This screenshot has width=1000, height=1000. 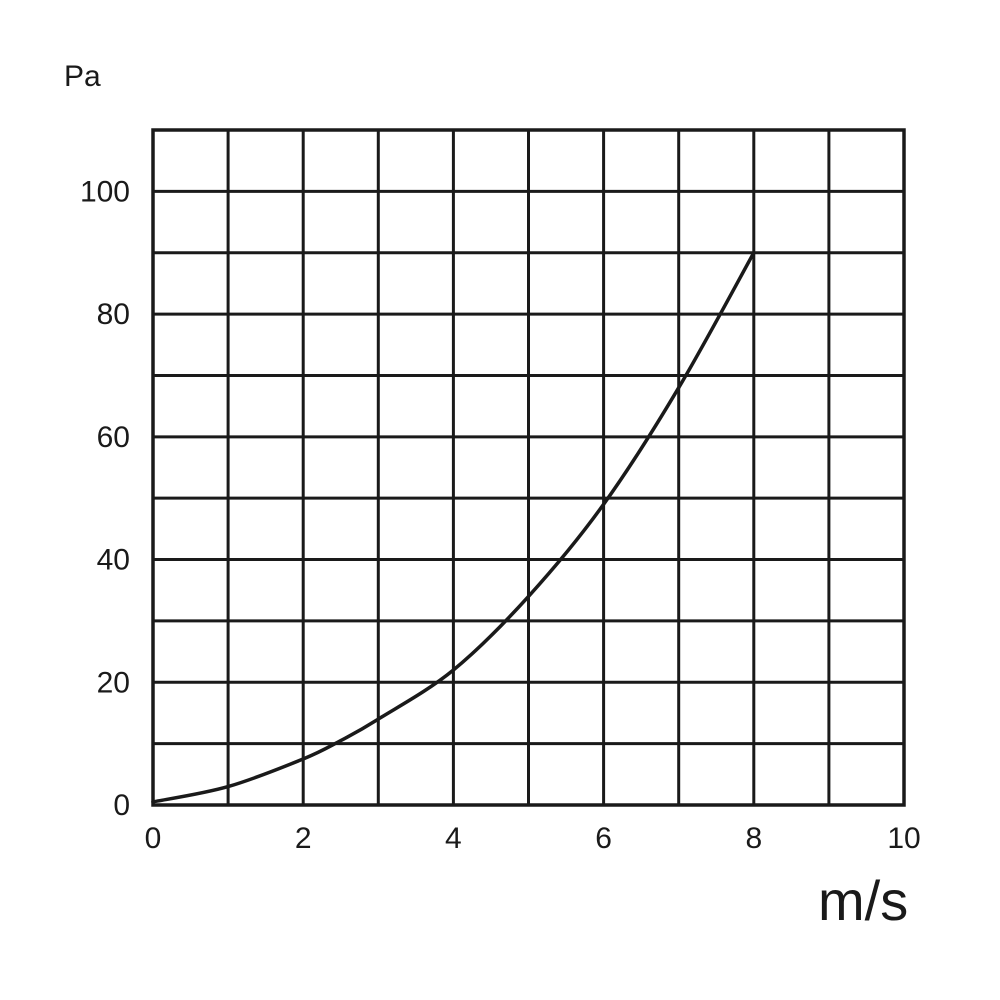 I want to click on y-axis-label: Pa, so click(x=82, y=76).